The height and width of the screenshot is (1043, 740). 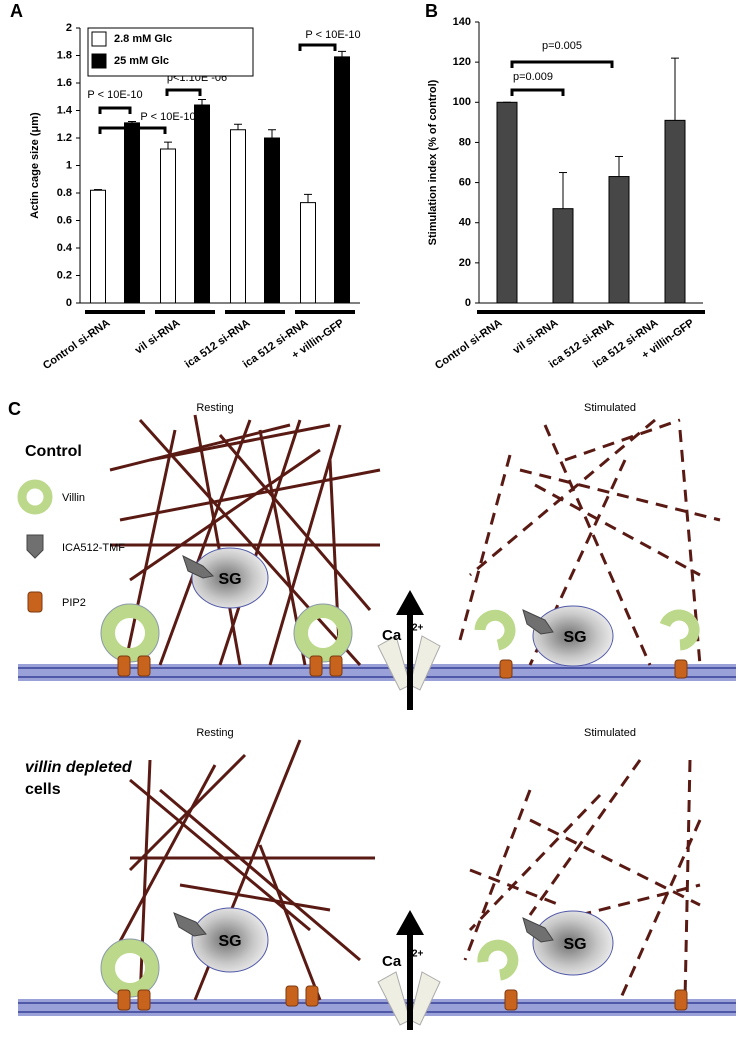 What do you see at coordinates (69, 165) in the screenshot?
I see `y-tick-label: 1` at bounding box center [69, 165].